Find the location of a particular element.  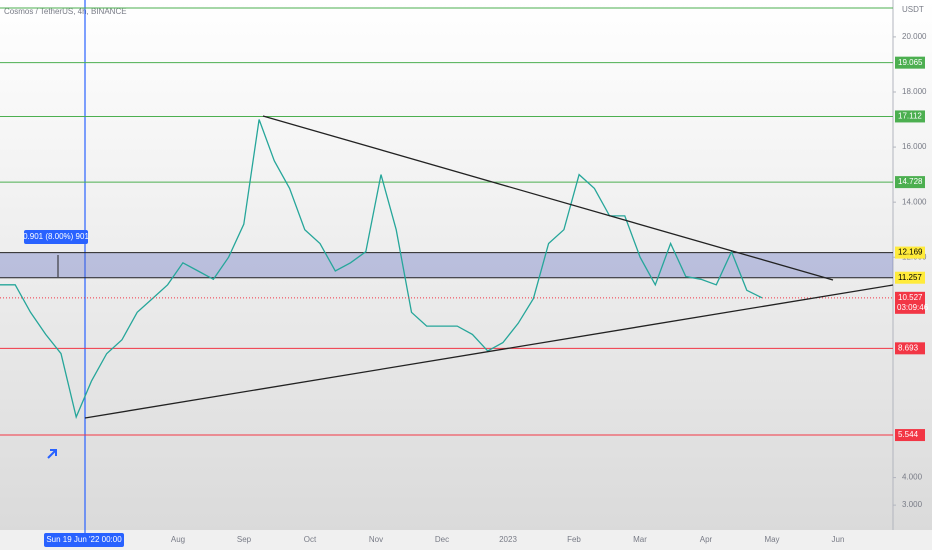

price-tag-label: 11.257 is located at coordinates (910, 277).